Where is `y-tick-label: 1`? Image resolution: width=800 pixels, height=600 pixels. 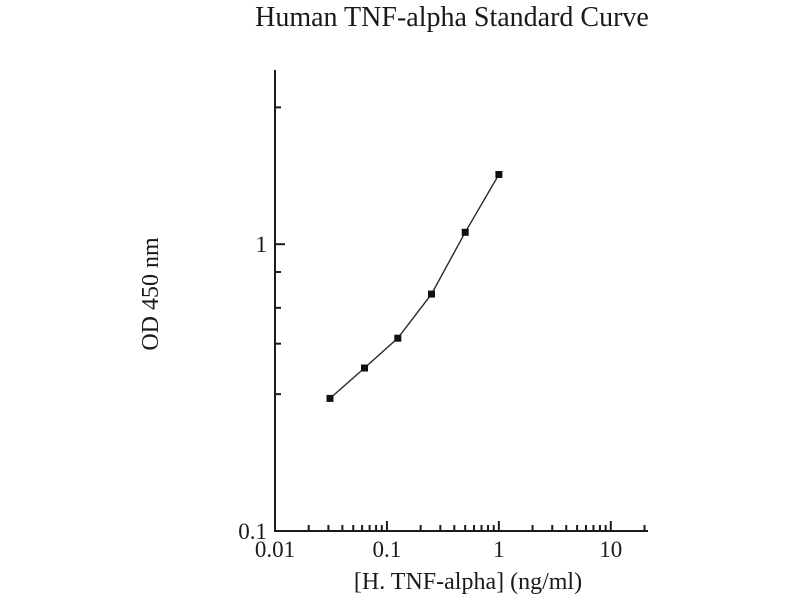
y-tick-label: 1 is located at coordinates (262, 244).